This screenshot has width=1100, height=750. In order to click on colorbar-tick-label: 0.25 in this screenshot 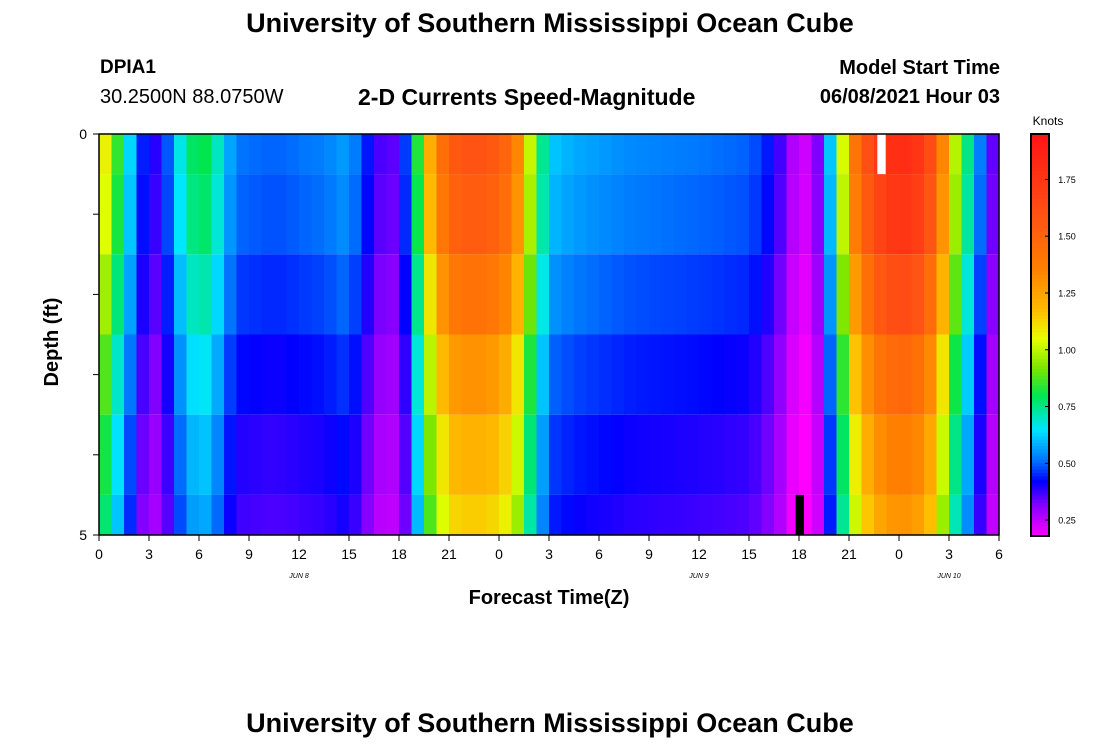, I will do `click(1067, 521)`.